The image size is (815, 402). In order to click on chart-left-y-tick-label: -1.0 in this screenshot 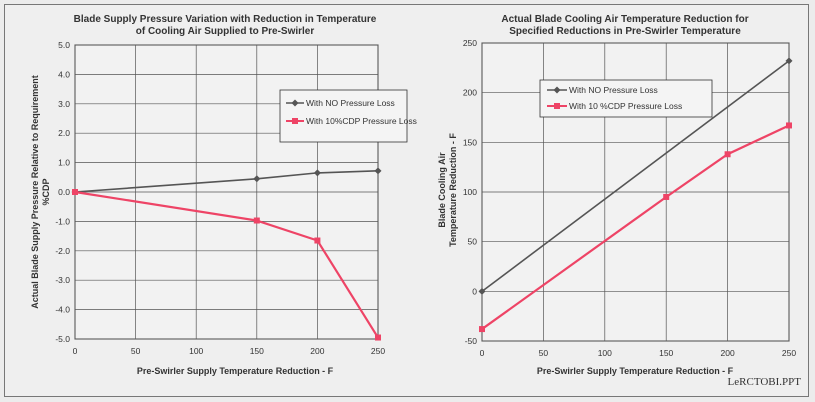, I will do `click(62, 221)`.